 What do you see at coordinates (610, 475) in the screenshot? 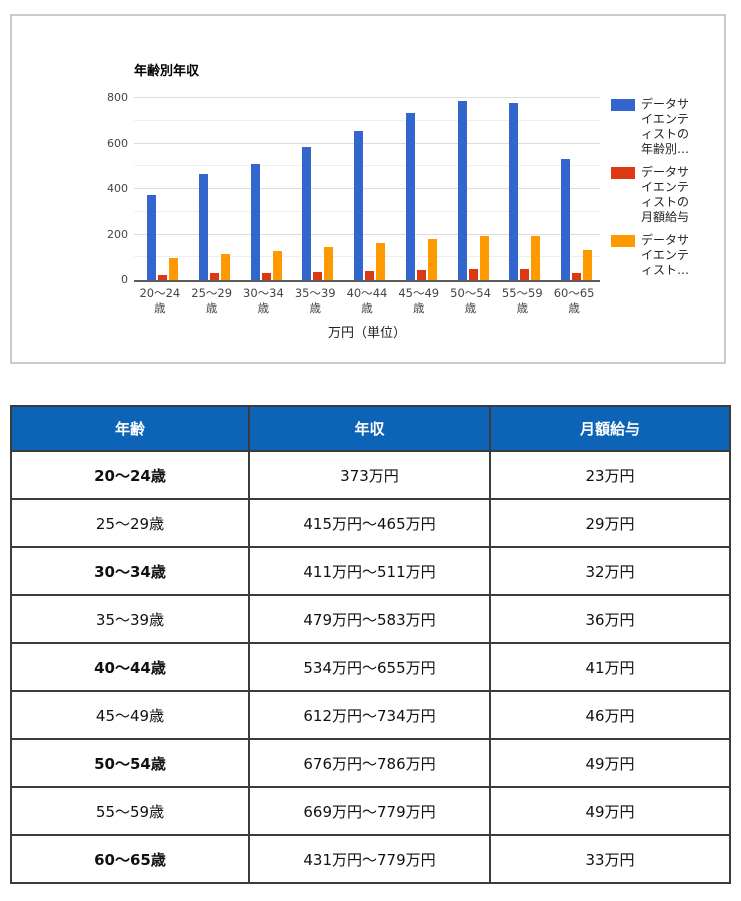
I see `monthly-cell: 23万円` at bounding box center [610, 475].